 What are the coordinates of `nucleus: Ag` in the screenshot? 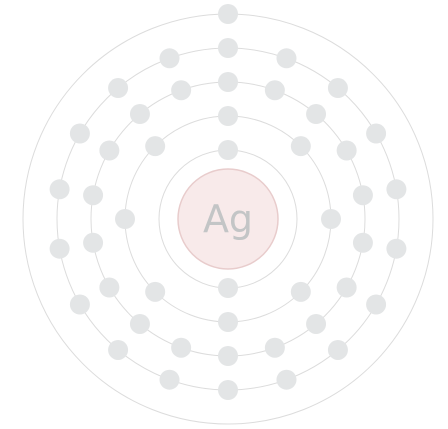 It's located at (228, 219).